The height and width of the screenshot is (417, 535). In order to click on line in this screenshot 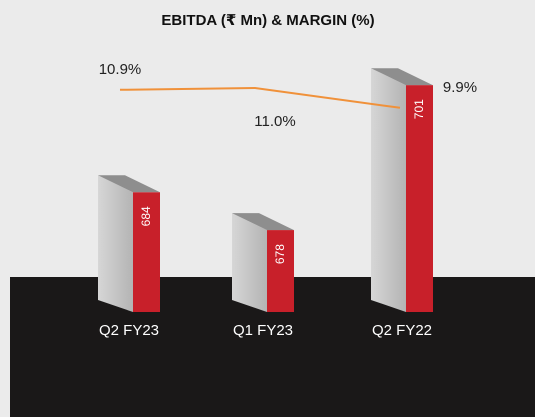, I will do `click(260, 97)`.